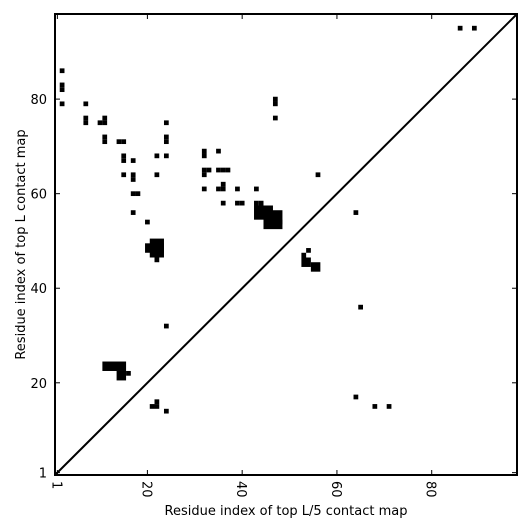 This screenshot has height=531, width=531. Describe the element at coordinates (240, 489) in the screenshot. I see `x-tick-label: 40` at that location.